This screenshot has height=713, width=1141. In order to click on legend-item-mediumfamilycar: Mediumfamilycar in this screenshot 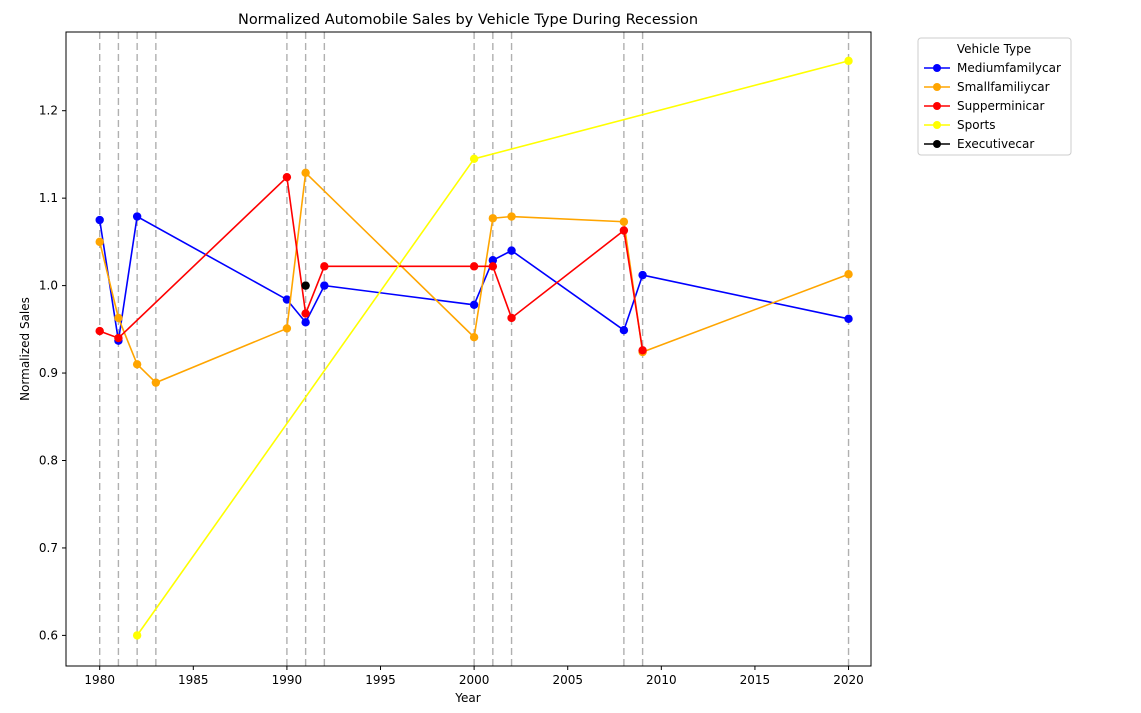, I will do `click(992, 68)`.